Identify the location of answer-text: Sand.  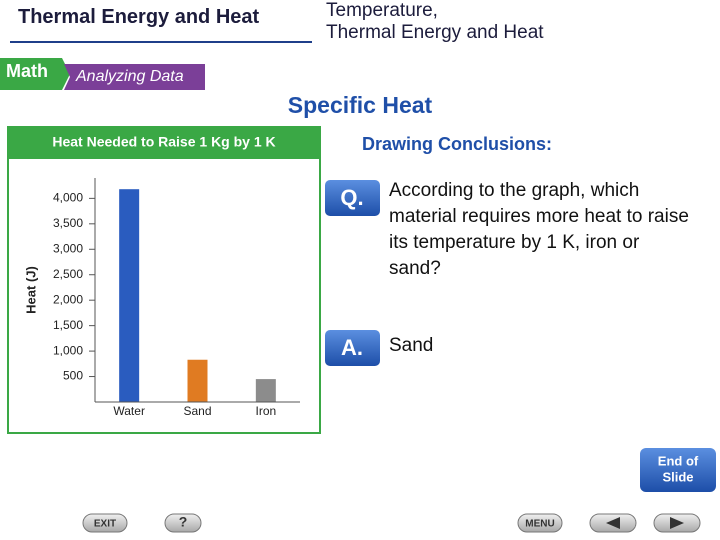
(411, 345).